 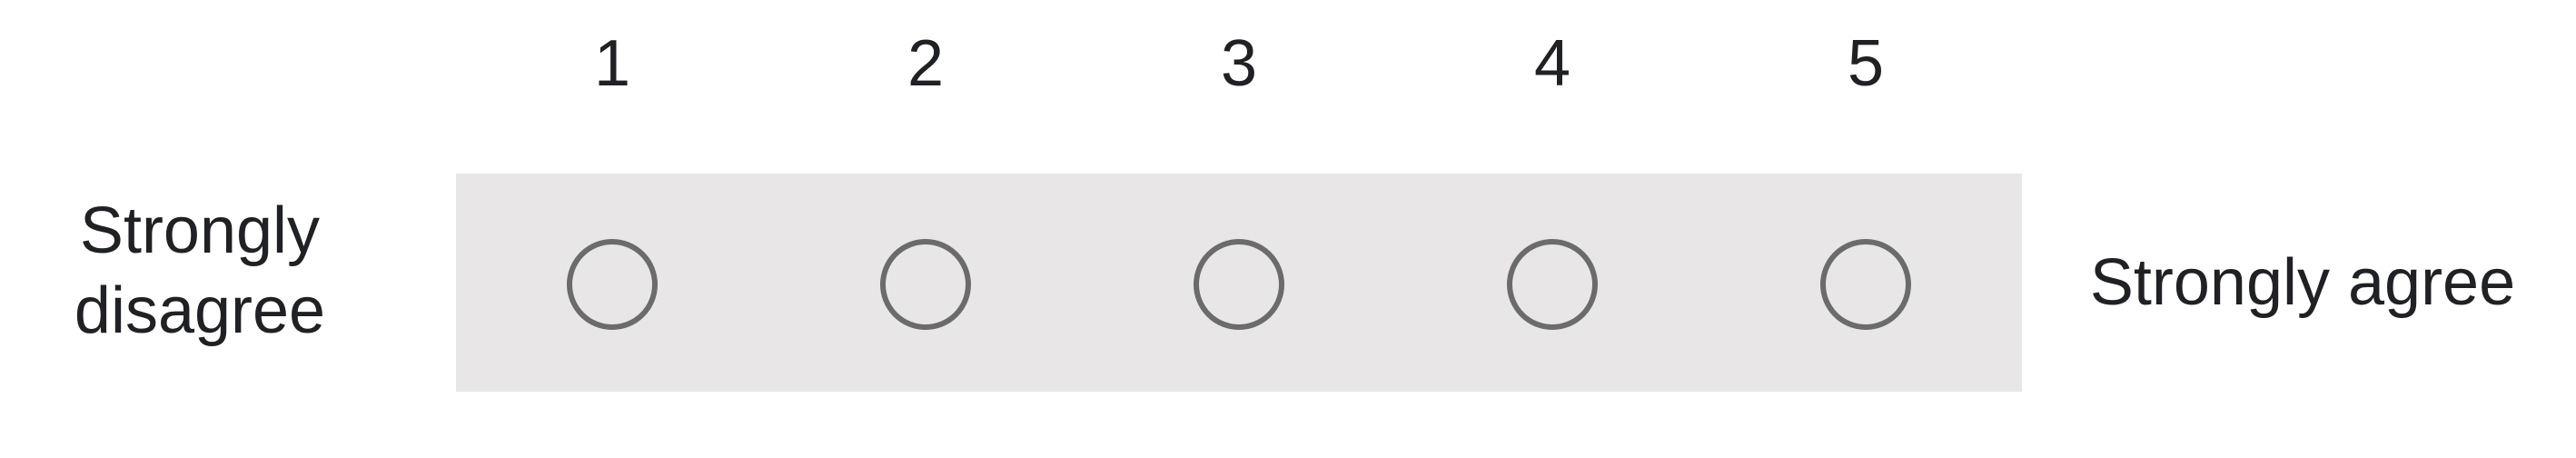 What do you see at coordinates (200, 310) in the screenshot?
I see `scale-min-label-line2: disagree` at bounding box center [200, 310].